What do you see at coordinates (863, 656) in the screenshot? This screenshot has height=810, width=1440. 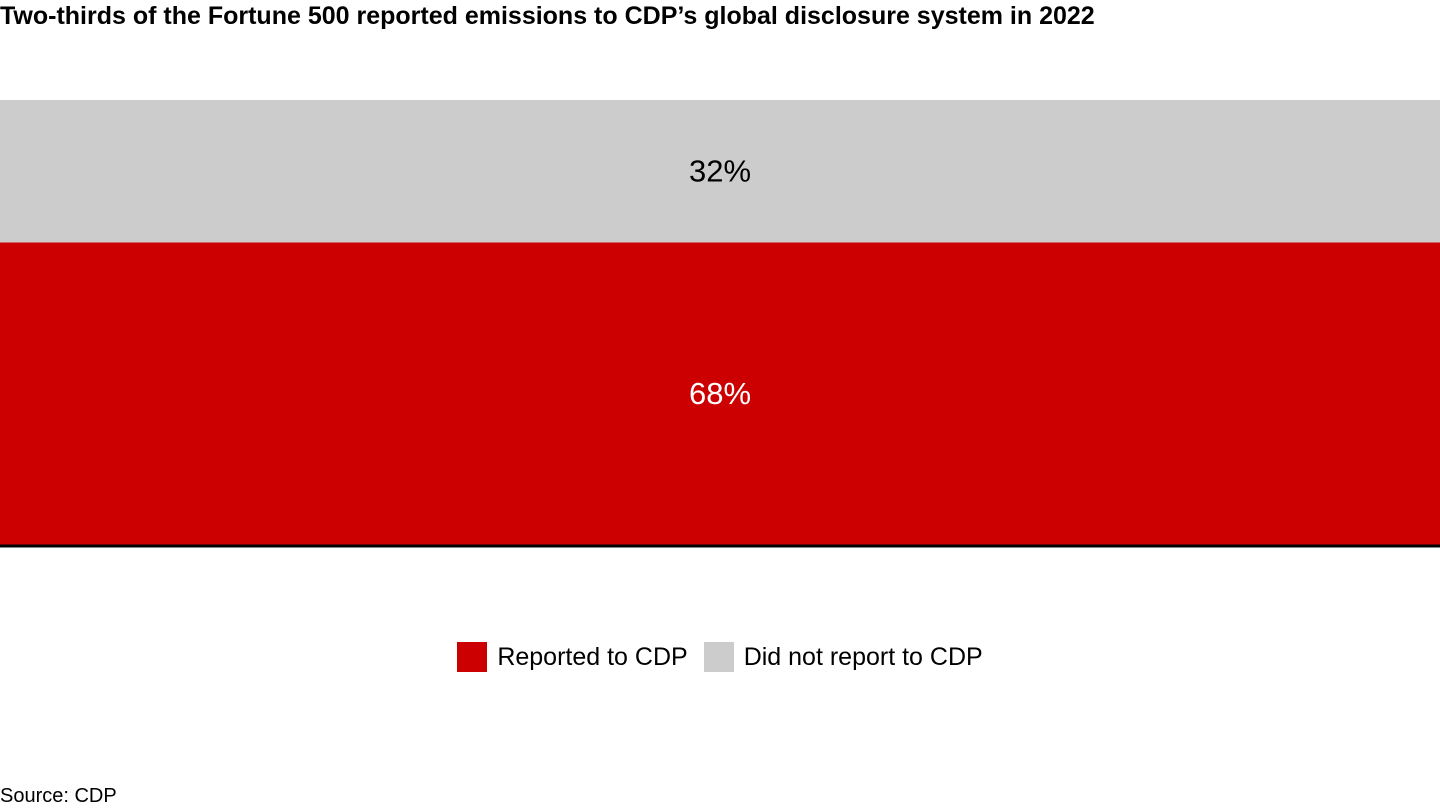 I see `legend-label-not-reported: Did not report to CDP` at bounding box center [863, 656].